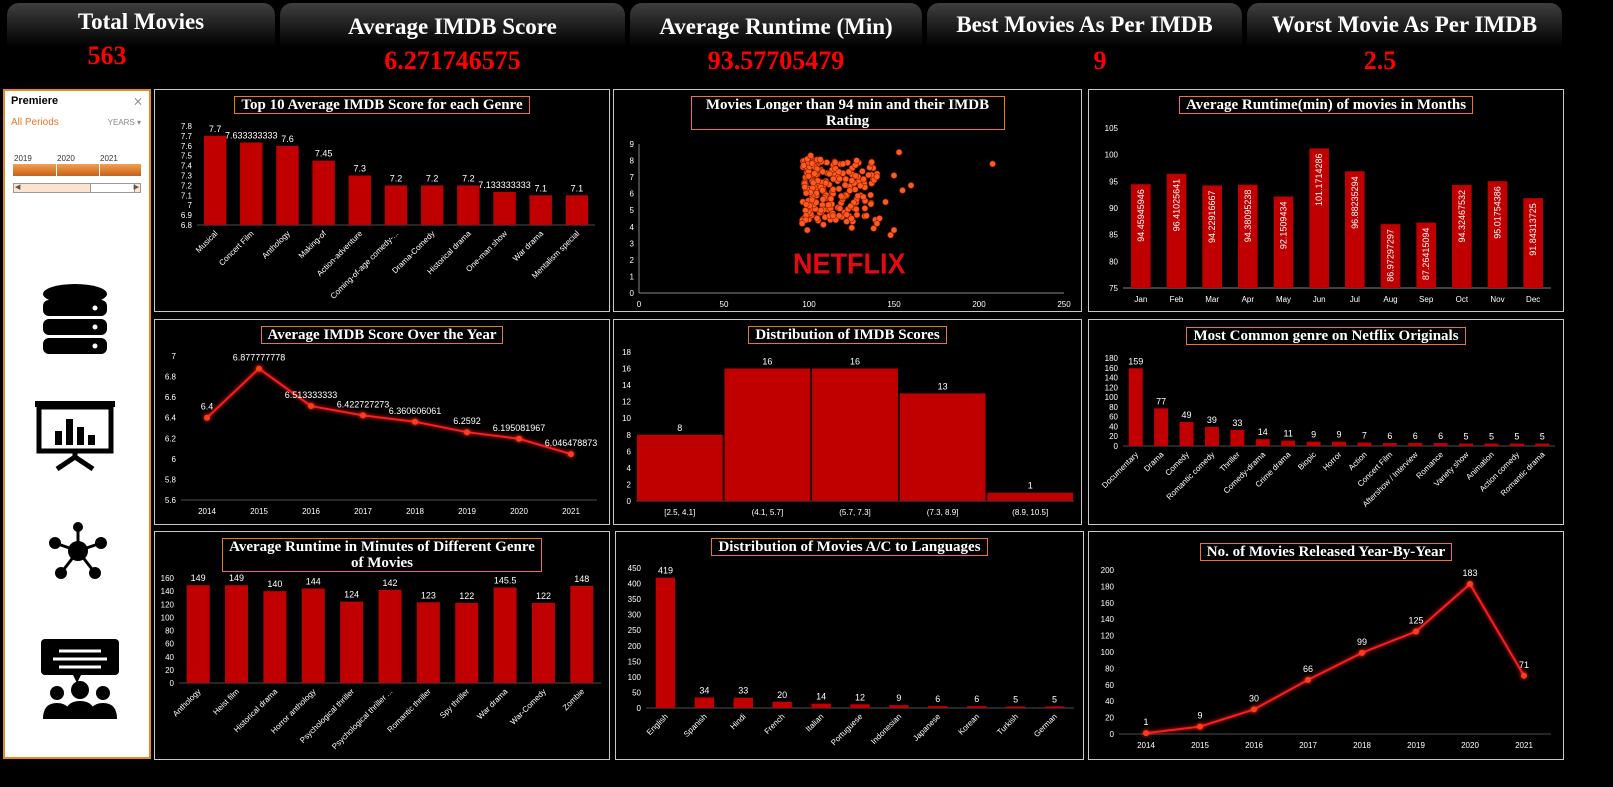 The image size is (1613, 787). I want to click on data-label: 140, so click(274, 584).